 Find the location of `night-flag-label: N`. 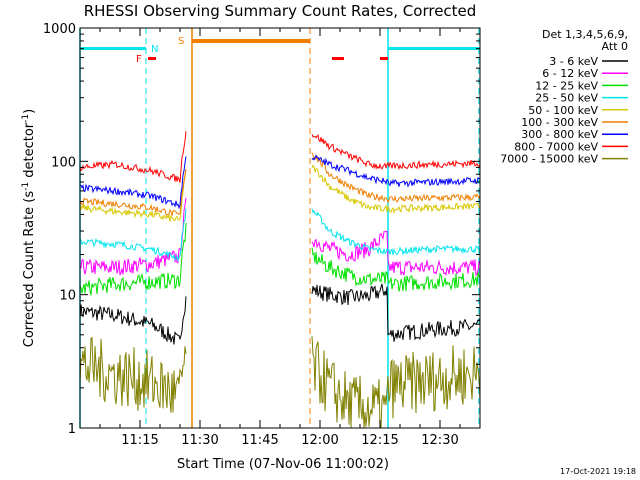

night-flag-label: N is located at coordinates (154, 49).